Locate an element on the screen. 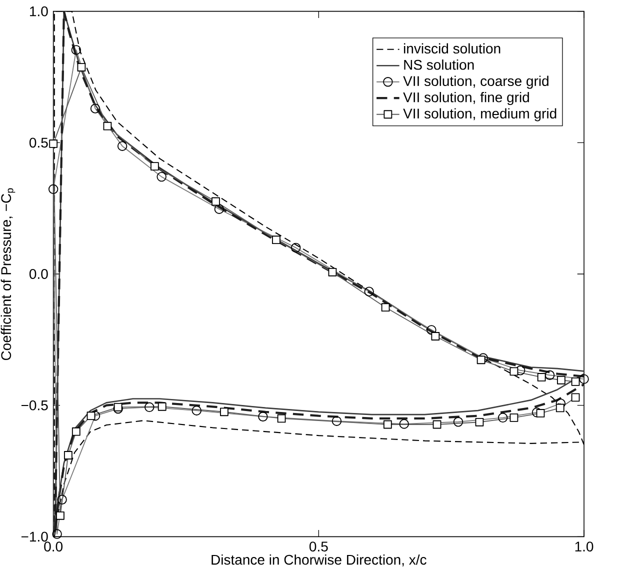  y-tick-label: 0.5 is located at coordinates (38, 143).